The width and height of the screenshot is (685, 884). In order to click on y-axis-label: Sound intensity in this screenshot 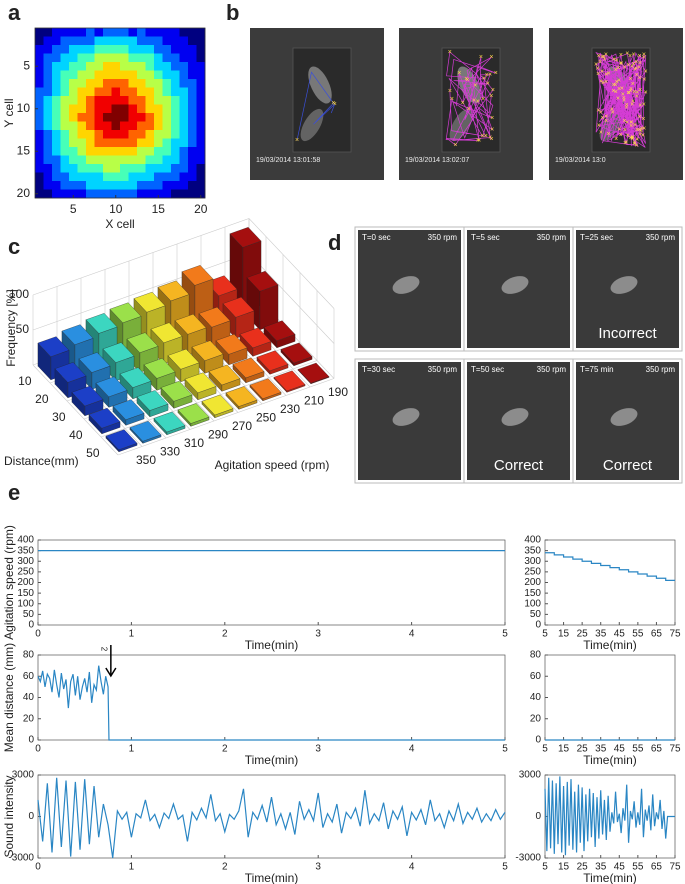, I will do `click(9, 816)`.